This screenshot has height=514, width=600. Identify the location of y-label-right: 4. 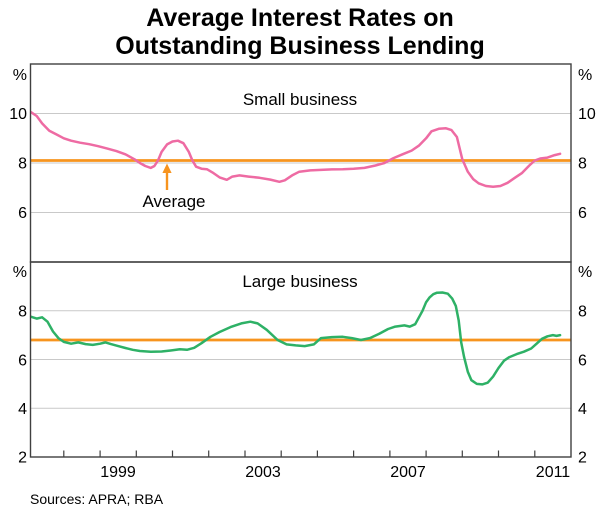
(582, 409).